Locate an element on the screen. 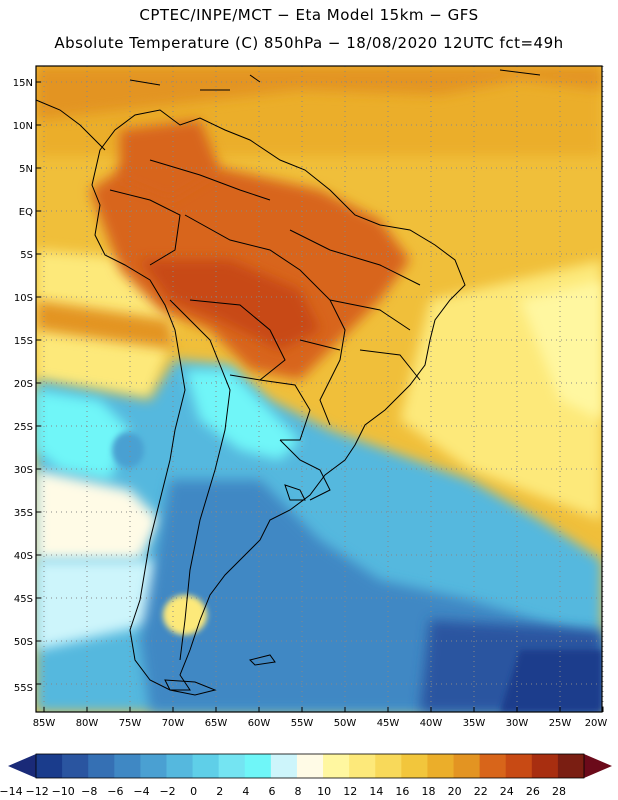 This screenshot has height=800, width=618. lake-outline is located at coordinates (295, 492).